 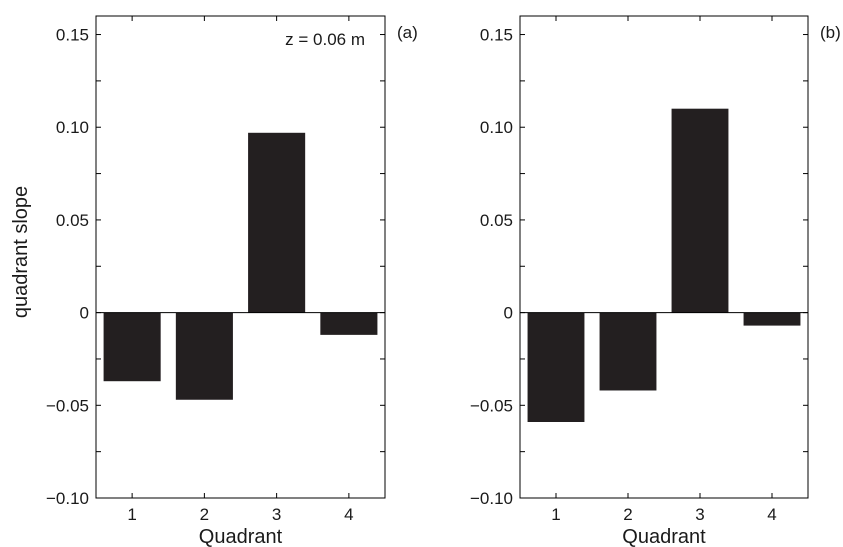 I want to click on depth-annotation: z = 0.06 m, so click(x=325, y=39).